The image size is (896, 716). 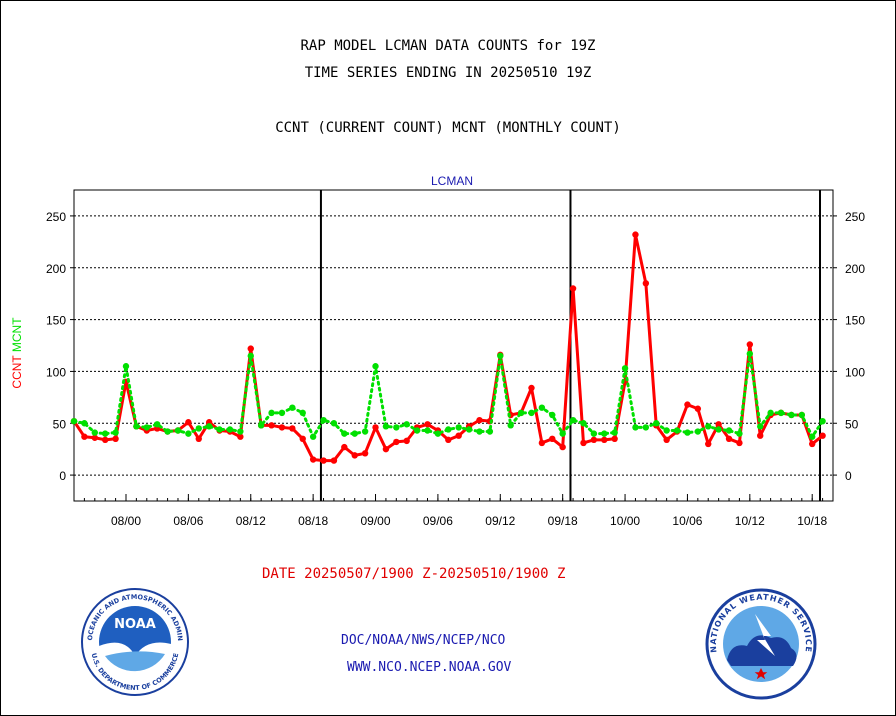 I want to click on y-tick-label-left: 200, so click(x=56, y=269).